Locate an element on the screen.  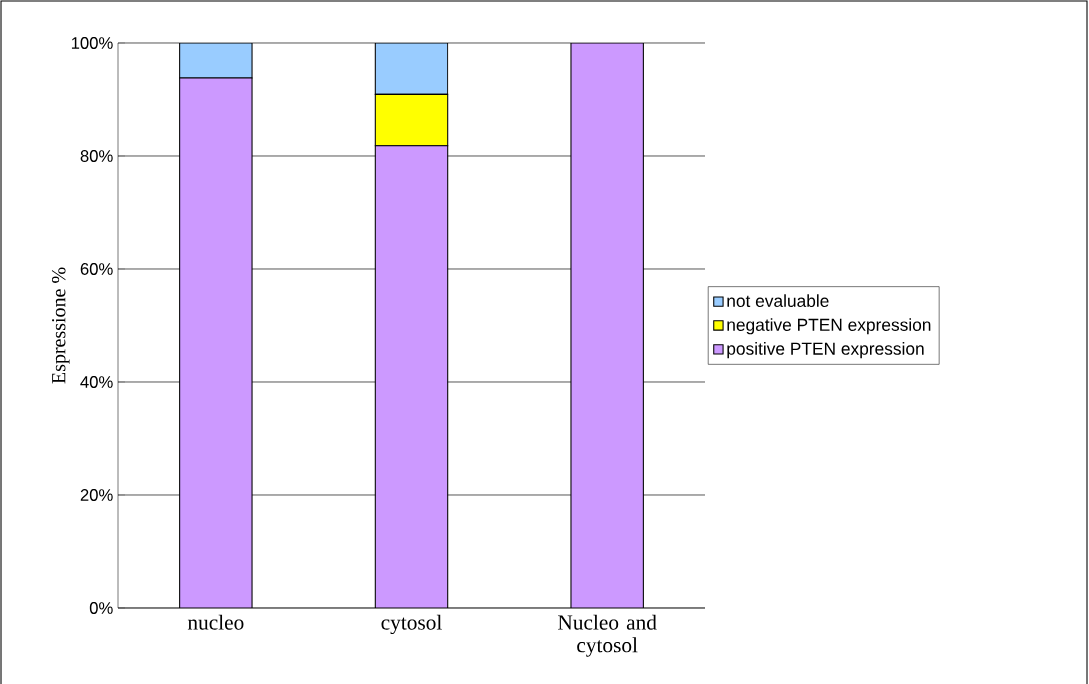
y-tick-label: 100% is located at coordinates (92, 43).